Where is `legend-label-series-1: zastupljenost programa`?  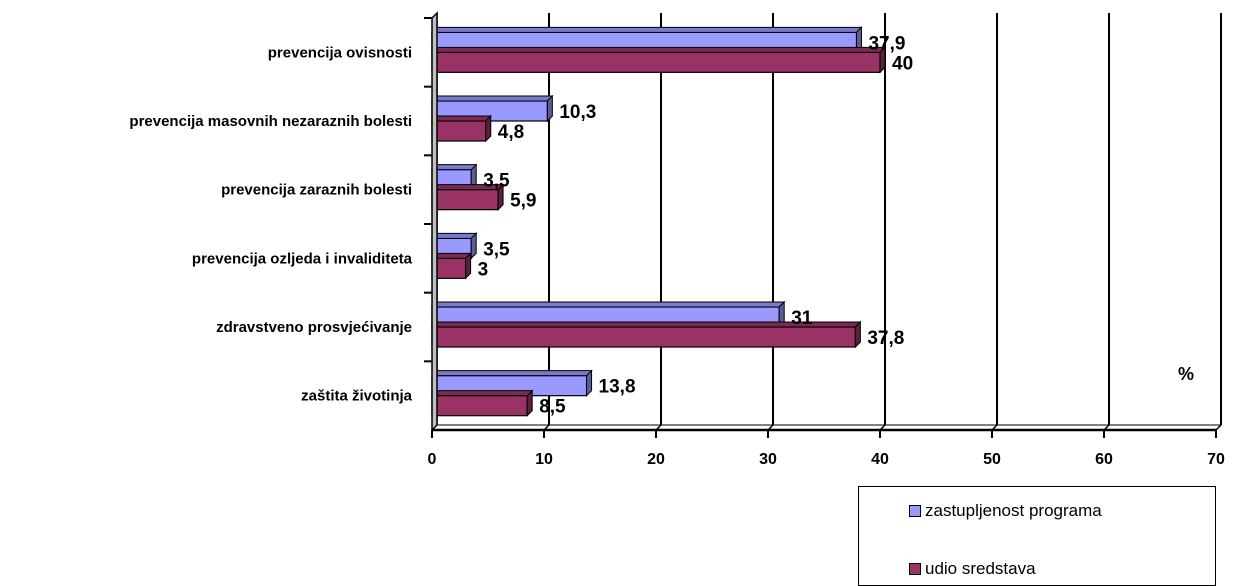
legend-label-series-1: zastupljenost programa is located at coordinates (1013, 510).